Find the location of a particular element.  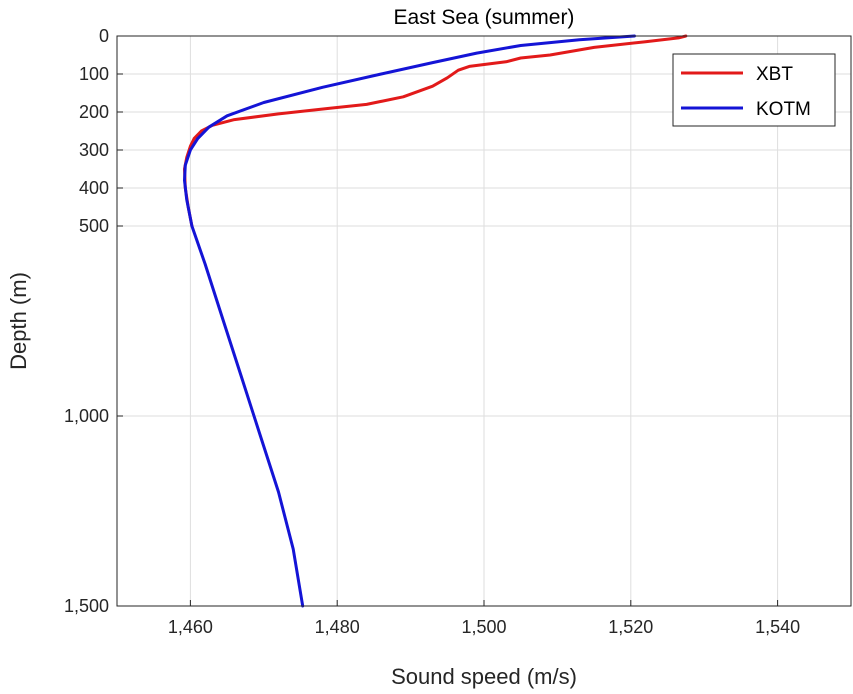

x-tick-label: 1,540 is located at coordinates (777, 627).